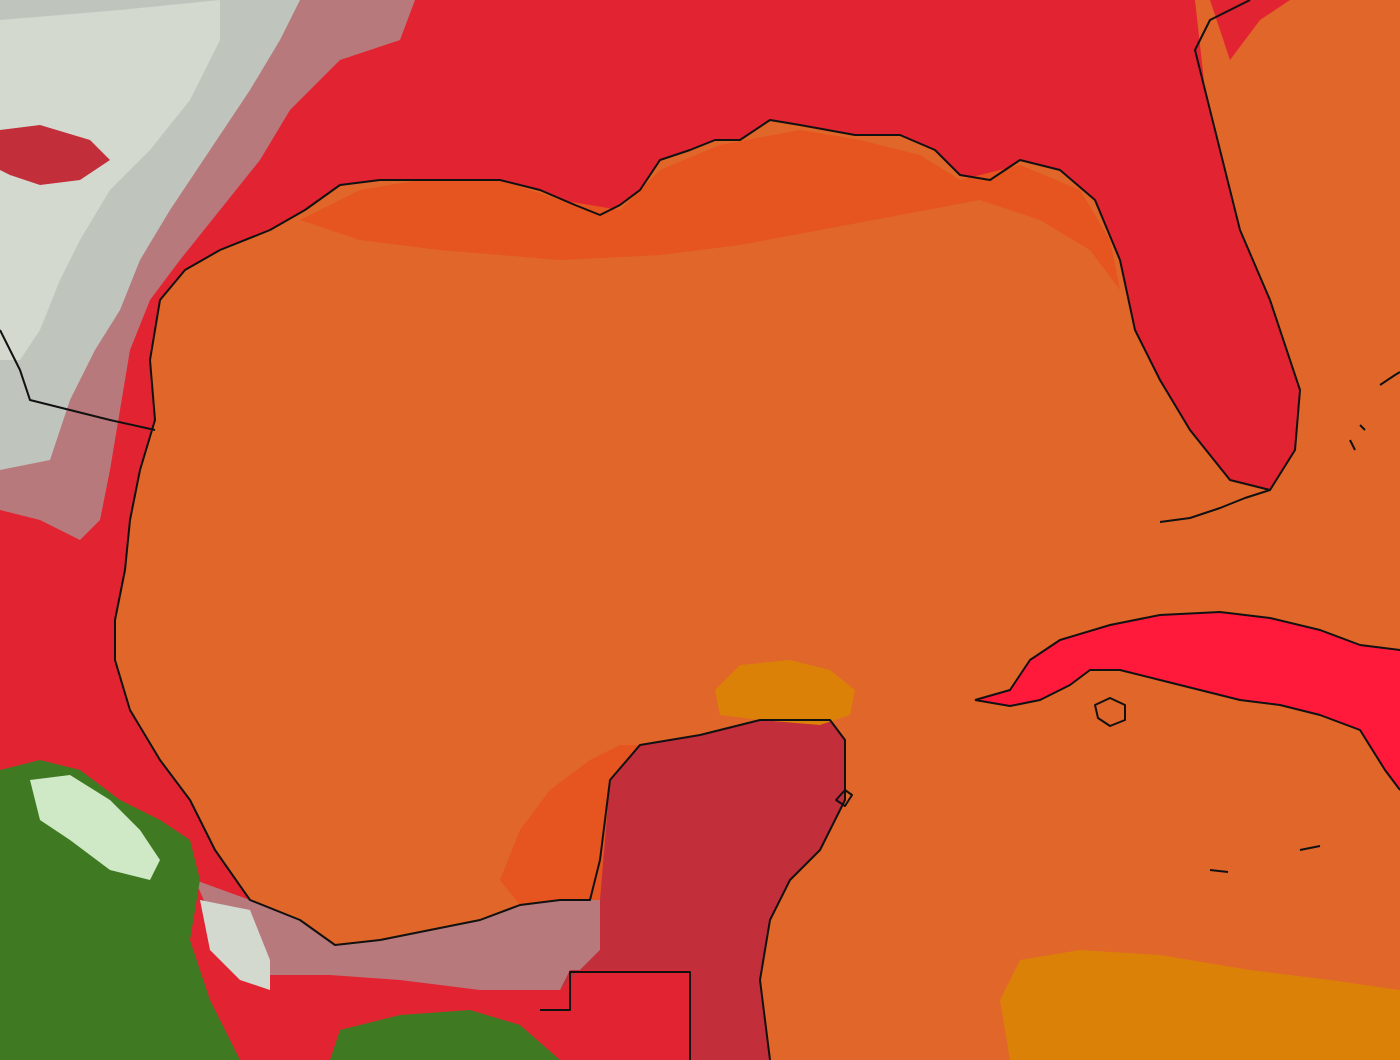  I want to click on cozumel-island, so click(844, 798).